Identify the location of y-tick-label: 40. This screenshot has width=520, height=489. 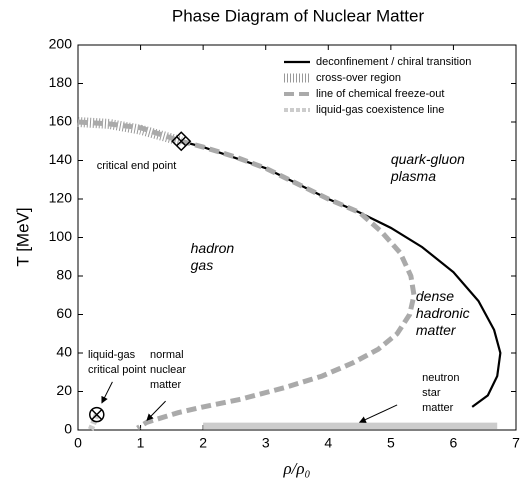
(64, 352).